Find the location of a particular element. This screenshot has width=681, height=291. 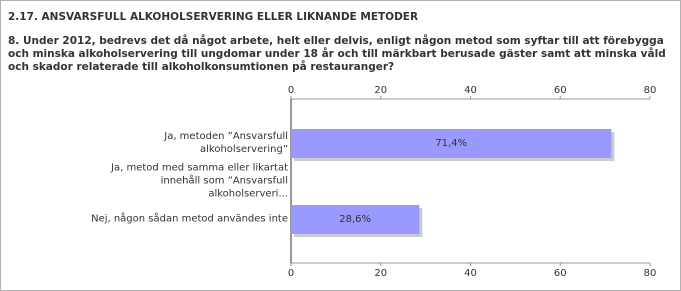

value-label: 28,6% is located at coordinates (355, 219).